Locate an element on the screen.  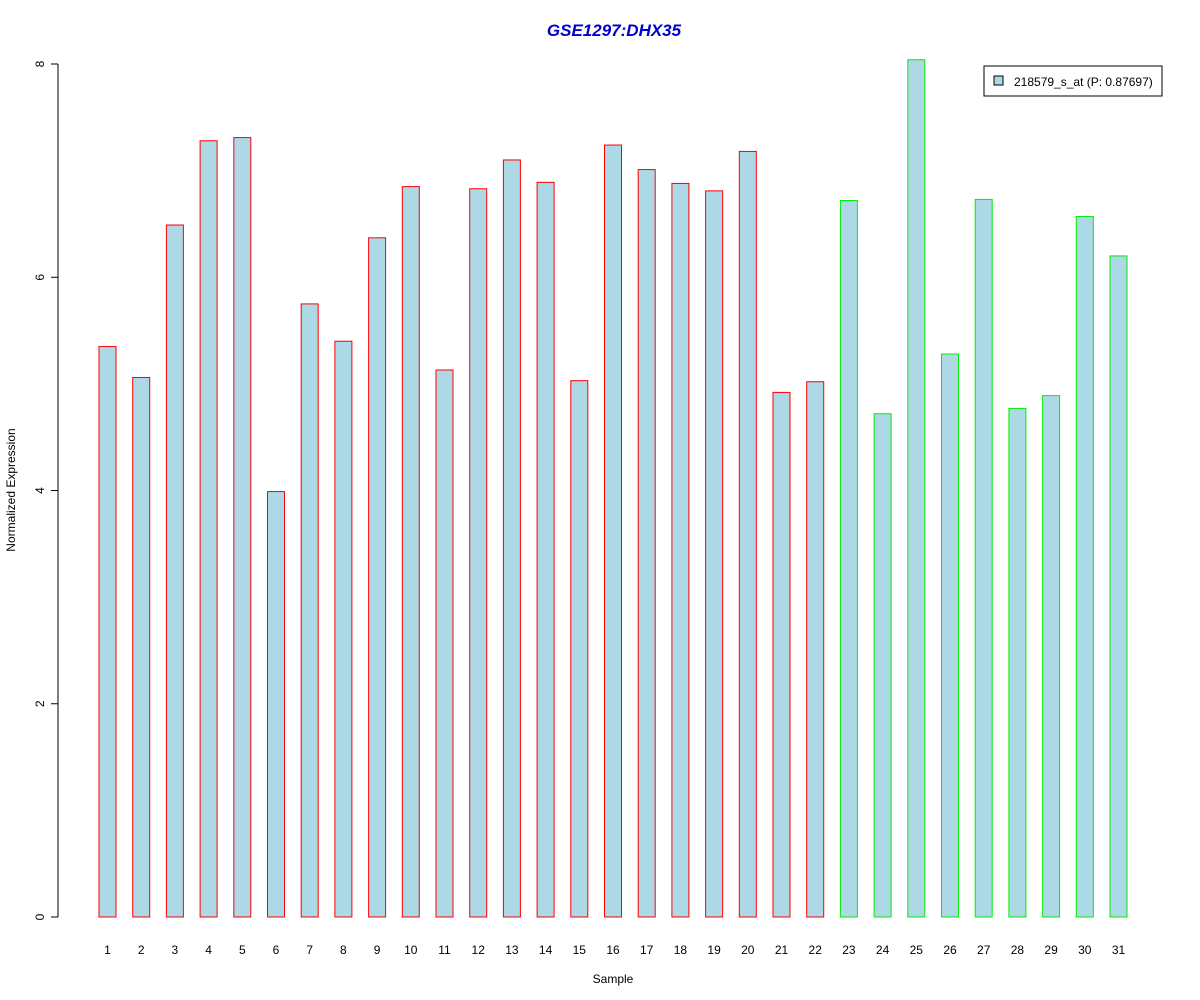
legend: 218579_s_at (P: 0.87697) is located at coordinates (1073, 81).